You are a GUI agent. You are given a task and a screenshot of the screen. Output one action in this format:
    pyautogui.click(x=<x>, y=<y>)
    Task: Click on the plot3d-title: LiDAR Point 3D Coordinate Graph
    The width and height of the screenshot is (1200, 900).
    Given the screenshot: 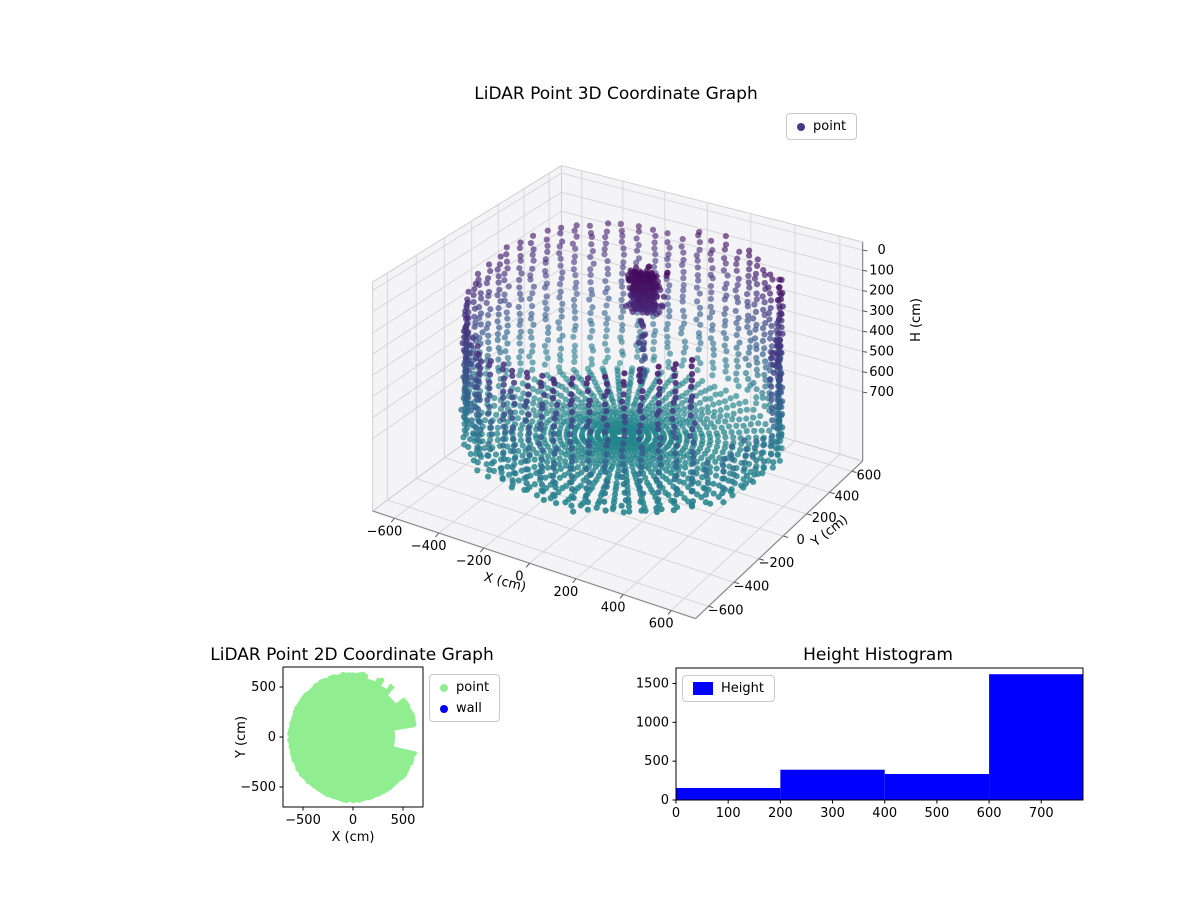 What is the action you would take?
    pyautogui.click(x=616, y=94)
    